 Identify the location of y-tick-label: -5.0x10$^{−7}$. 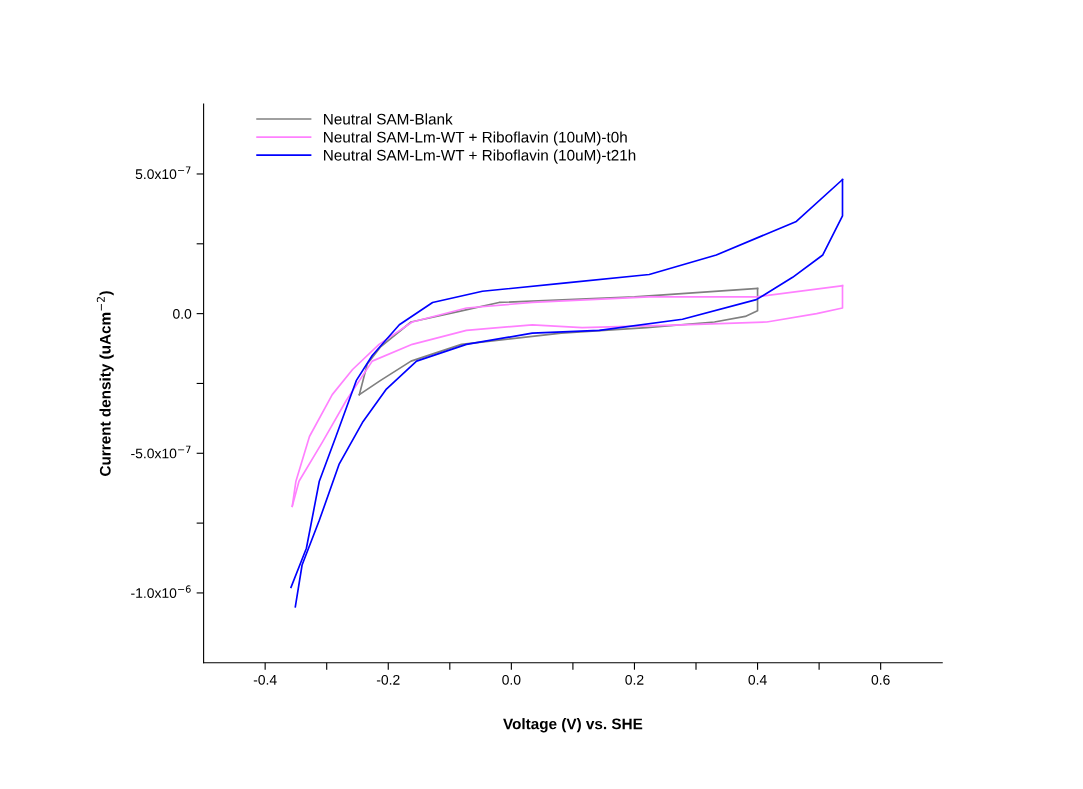
(161, 452).